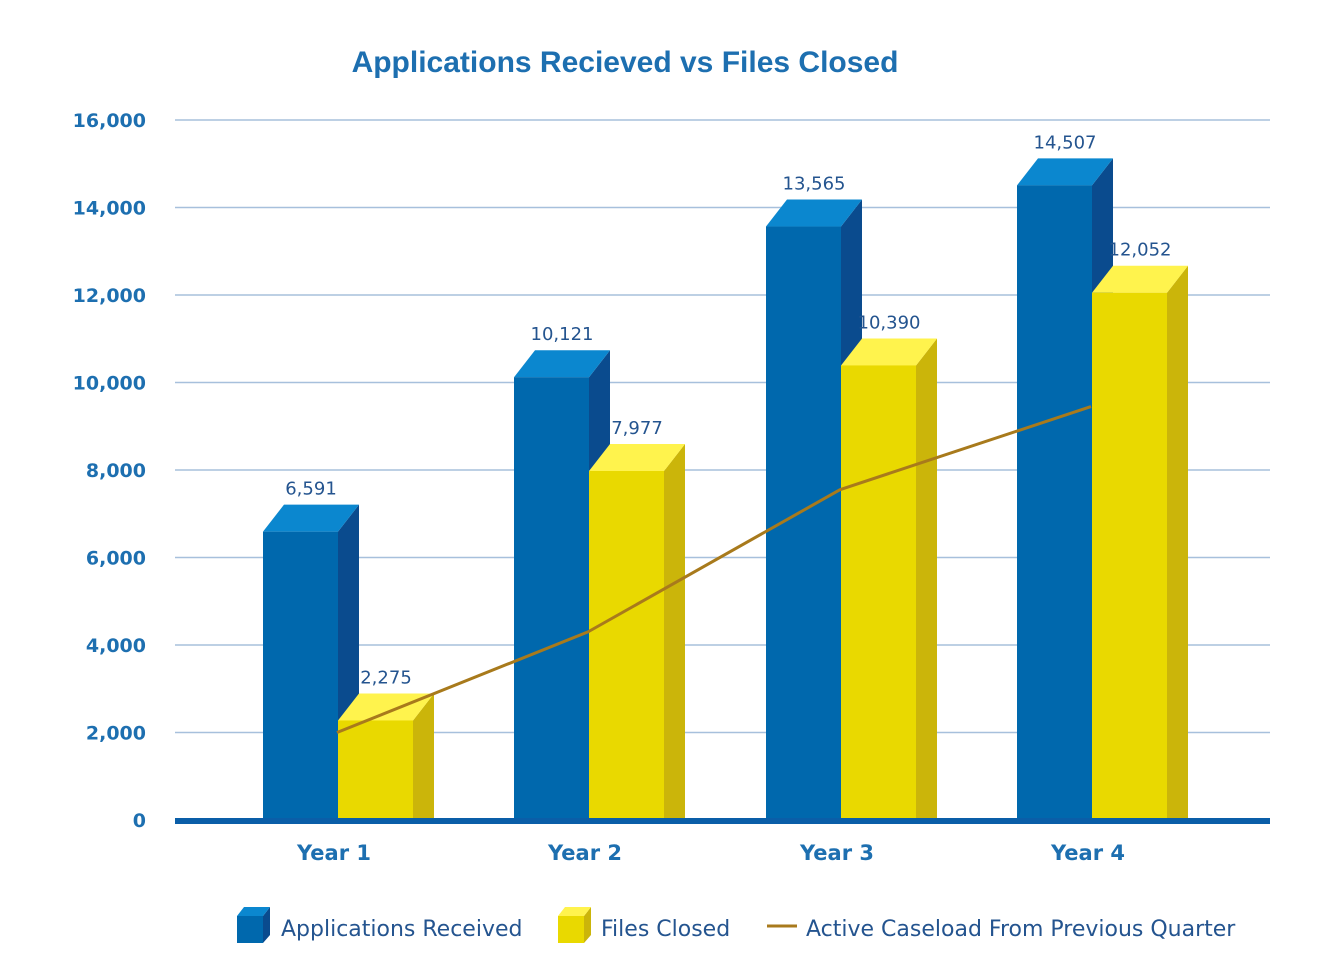 This screenshot has height=967, width=1327. I want to click on chart-title: Applications Recieved vs Files Closed, so click(625, 62).